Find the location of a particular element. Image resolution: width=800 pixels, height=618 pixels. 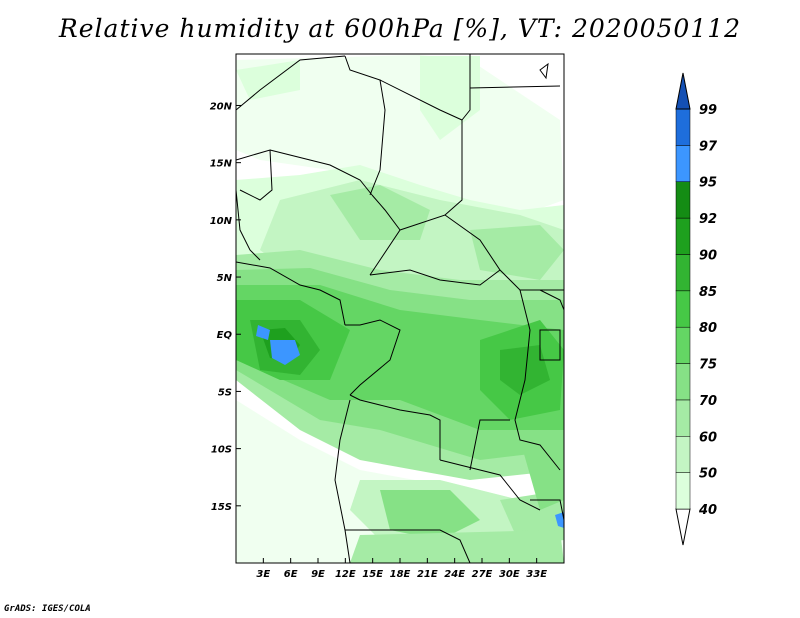

colorbar-label: 99 is located at coordinates (708, 110).